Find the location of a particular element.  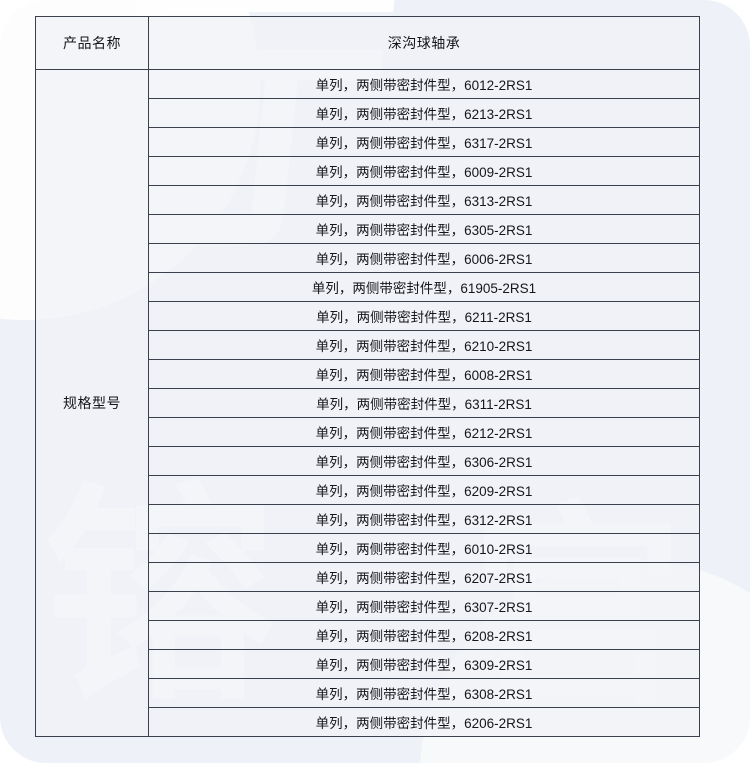

spec-cell: 单列，两侧带密封件型，6313-2RS1 is located at coordinates (424, 200).